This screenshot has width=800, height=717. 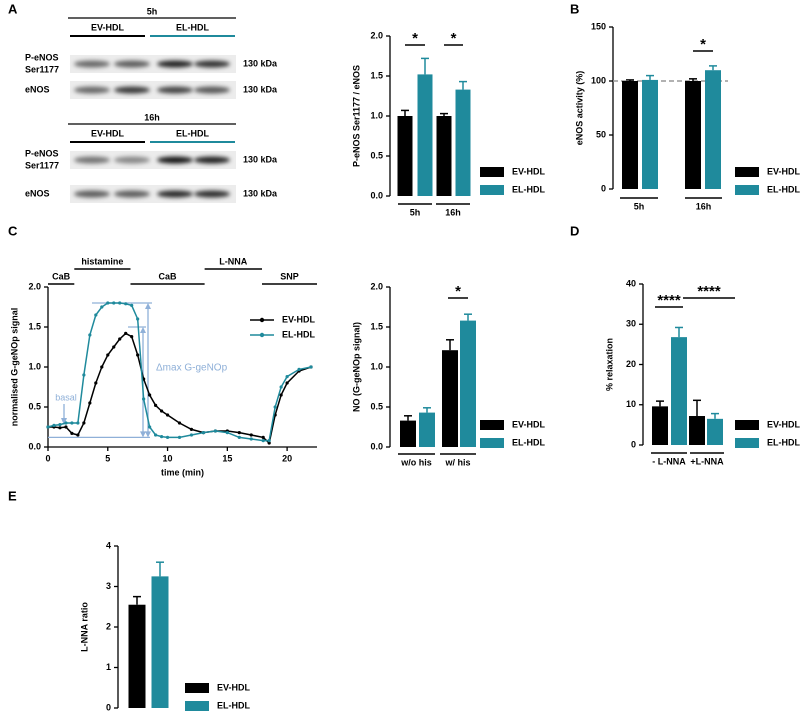 I want to click on blot-background, so click(x=153, y=64).